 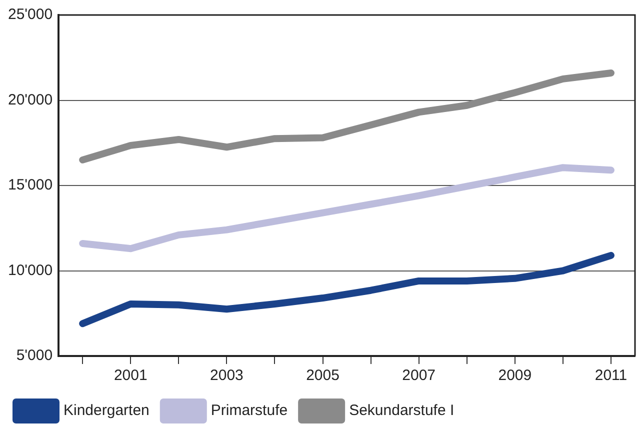 I want to click on legend-label: Primarstufe, so click(x=249, y=411).